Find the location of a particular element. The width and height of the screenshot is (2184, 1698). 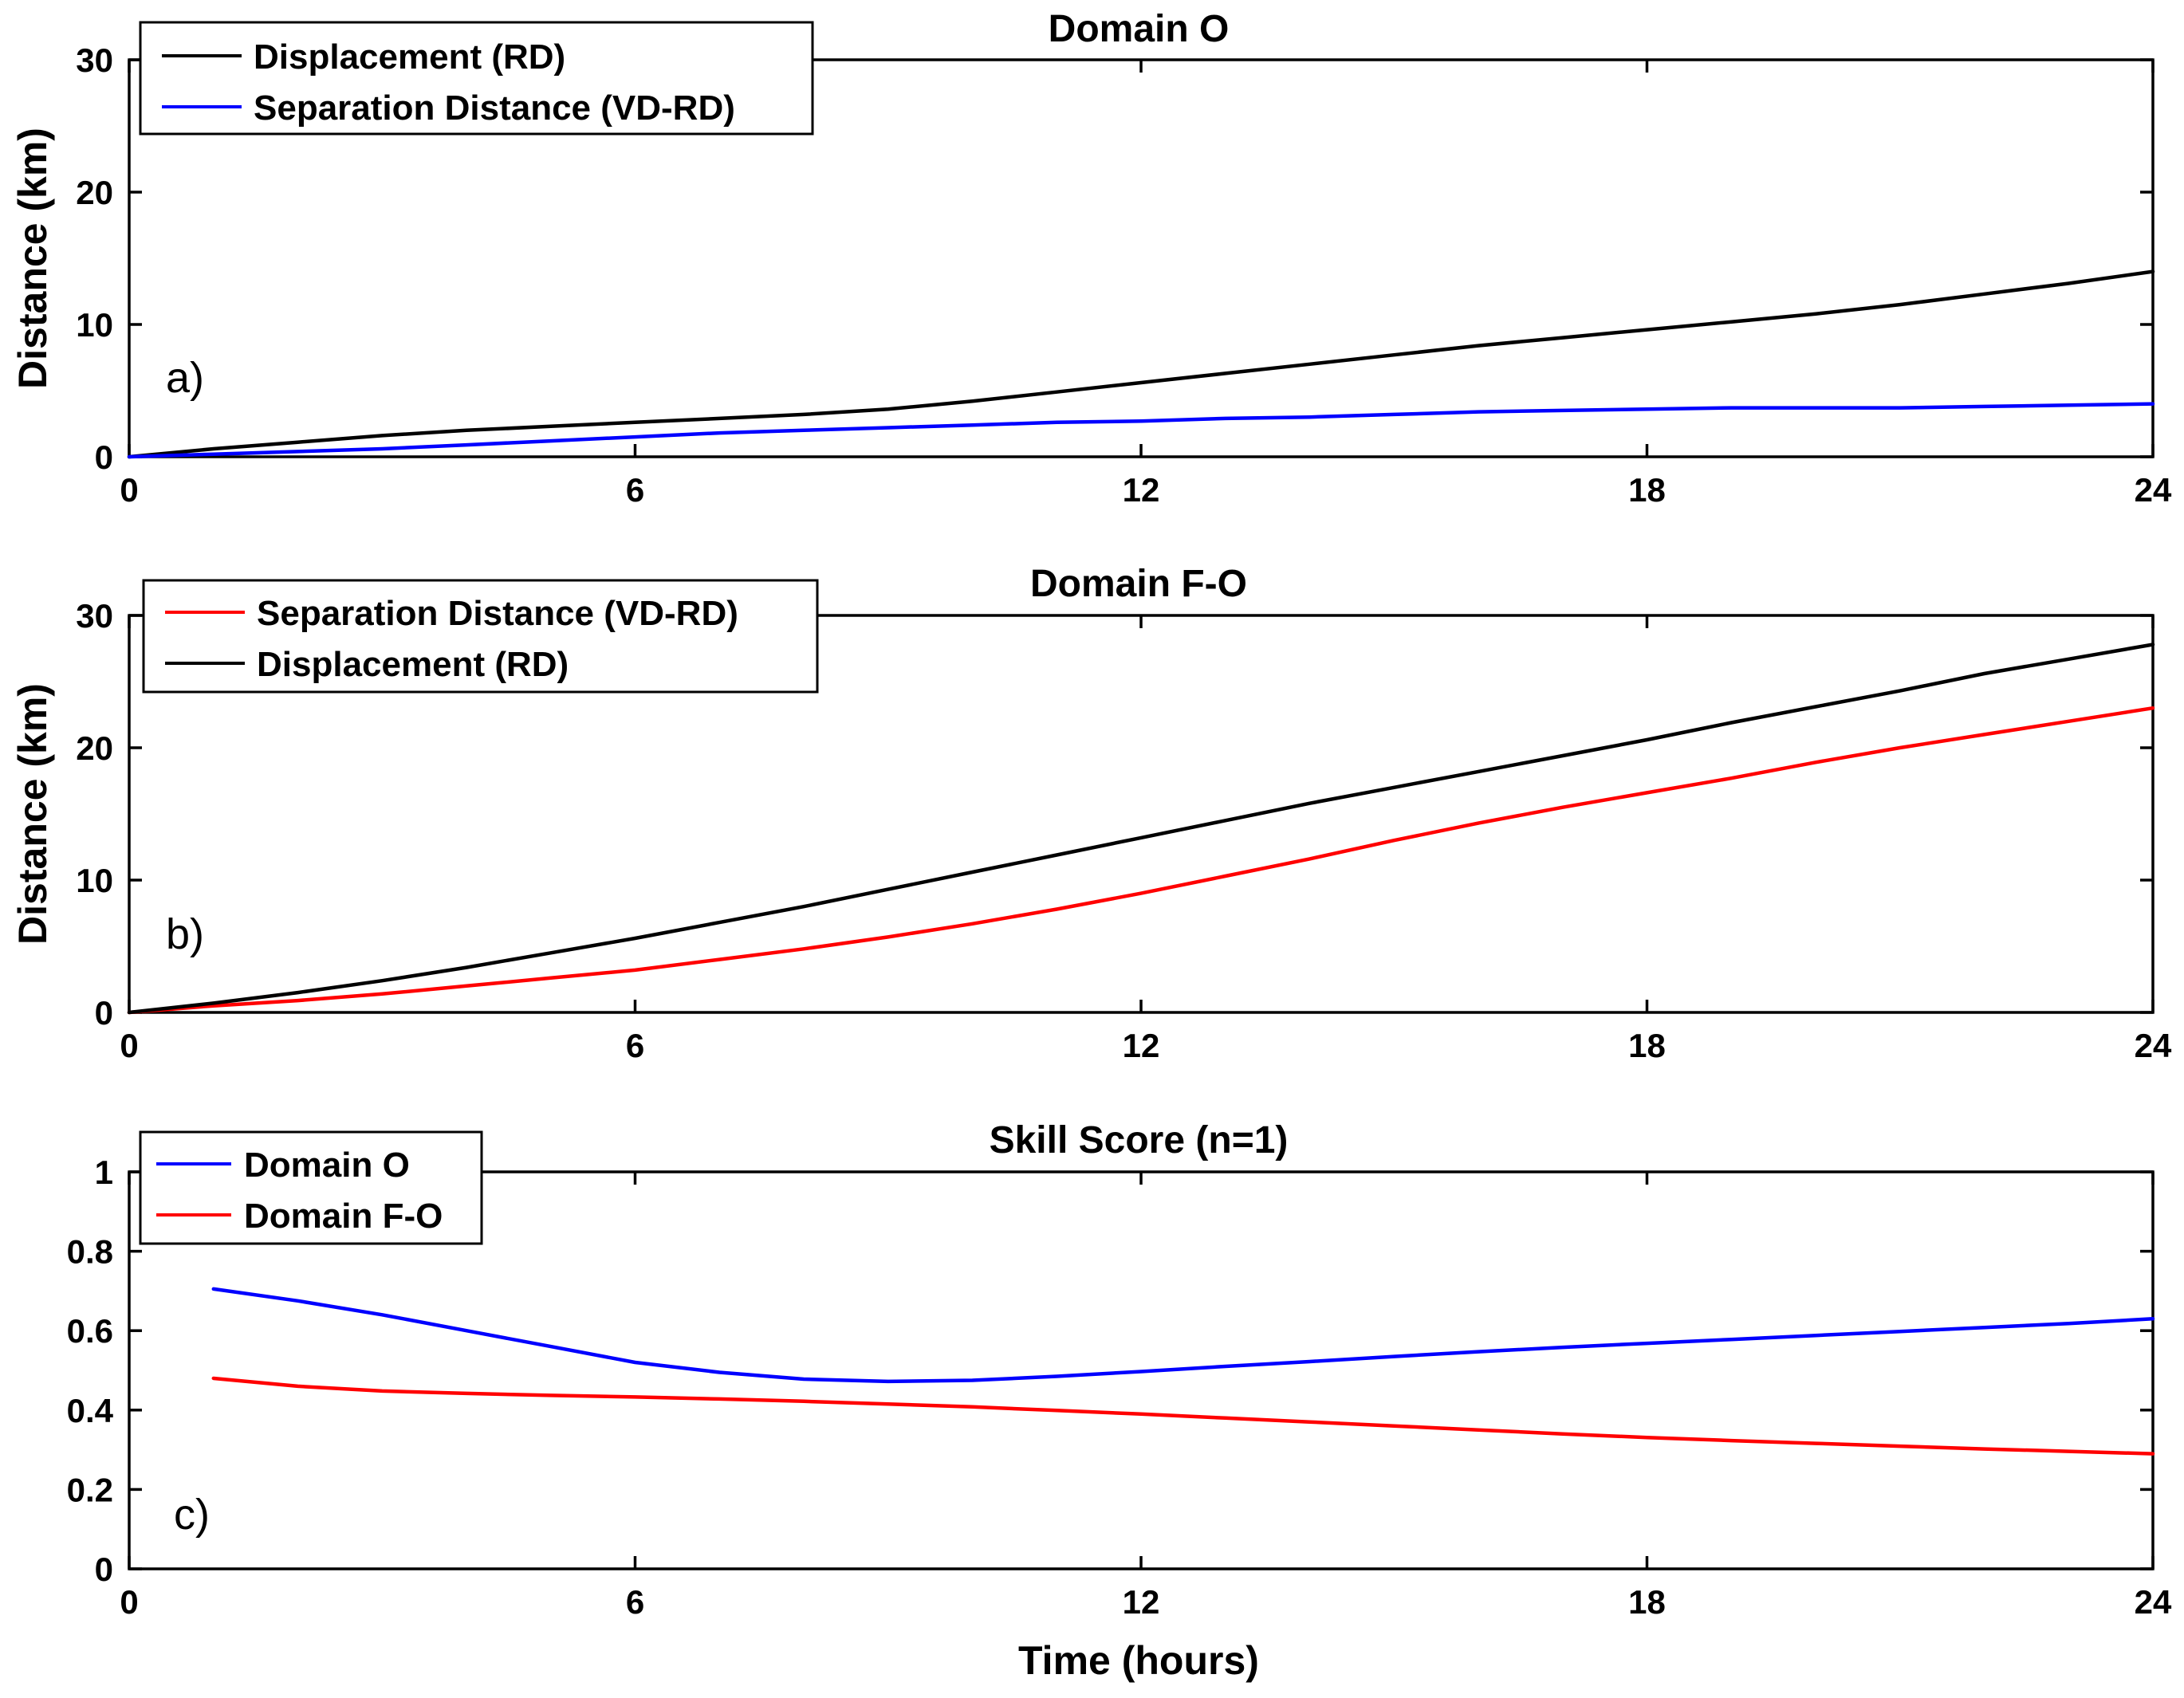

series-line-displacement-rd is located at coordinates (1141, 364).